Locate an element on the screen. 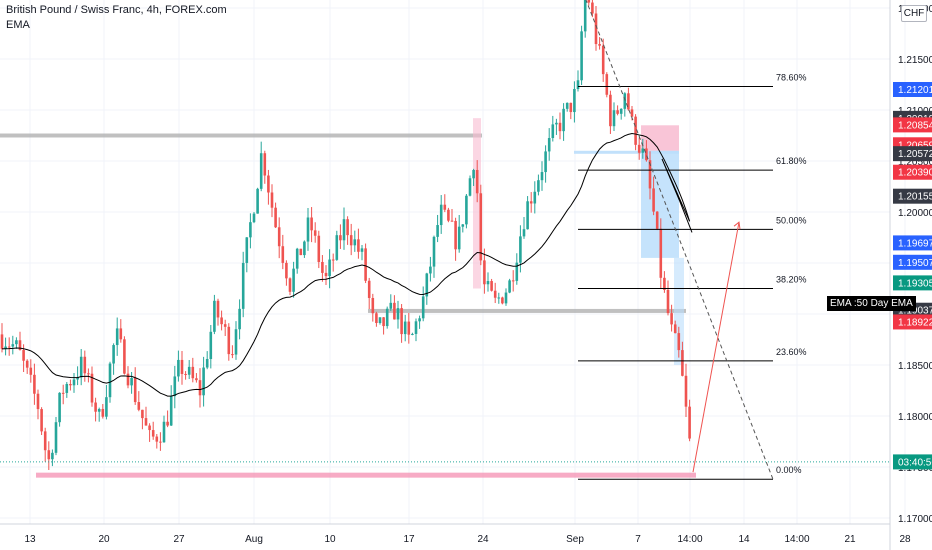 The image size is (932, 550). x-tick-label: 20 is located at coordinates (104, 539).